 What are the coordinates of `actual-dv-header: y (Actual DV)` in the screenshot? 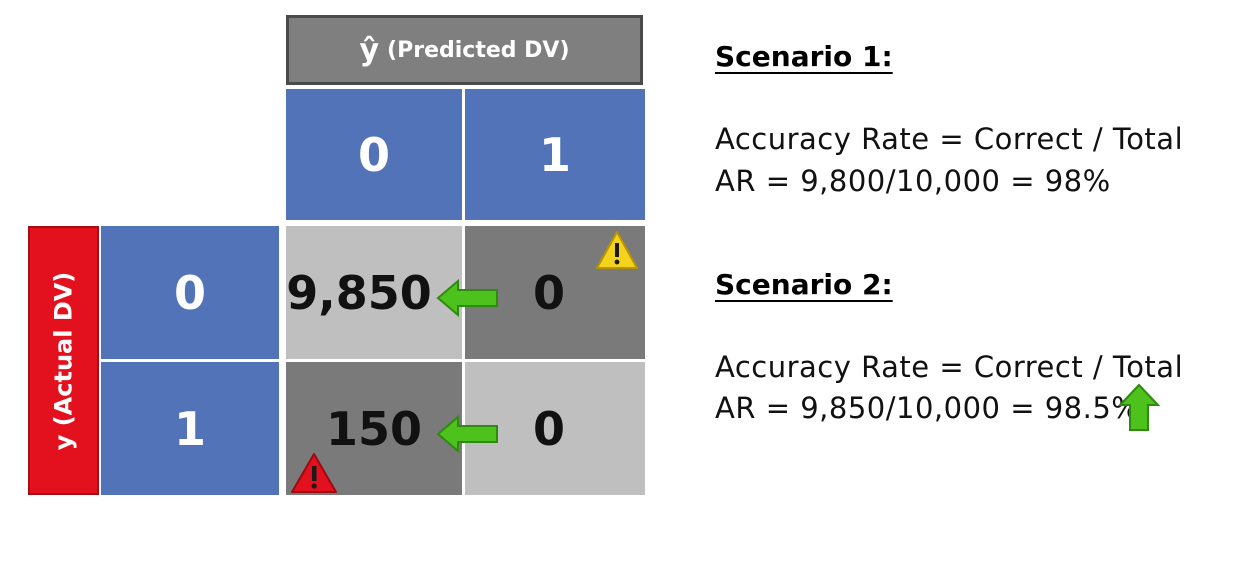 It's located at (63, 360).